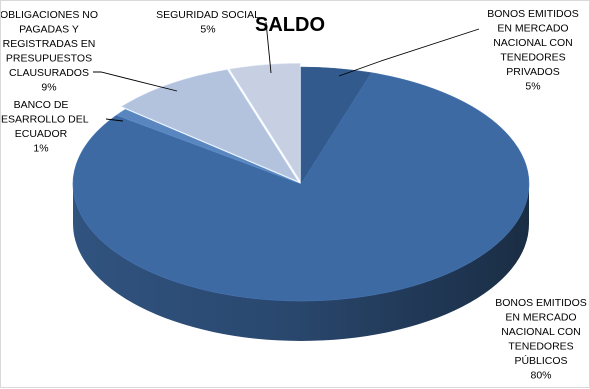  I want to click on slice-label: SEGURIDAD SOCIAL 5%, so click(208, 22).